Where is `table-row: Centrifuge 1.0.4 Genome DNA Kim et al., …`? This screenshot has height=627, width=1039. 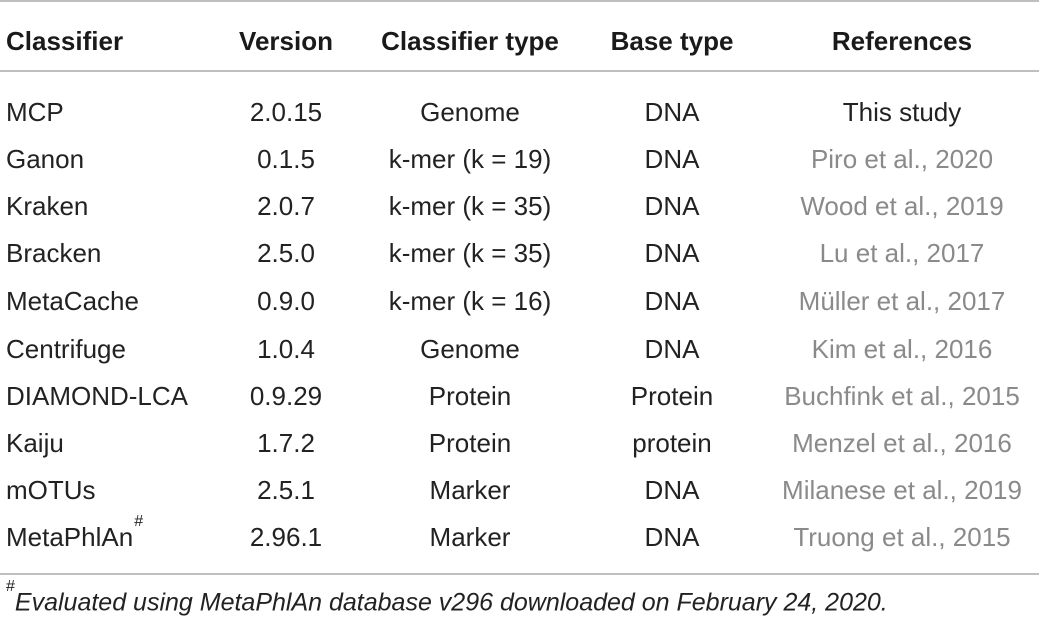
table-row: Centrifuge 1.0.4 Genome DNA Kim et al., … is located at coordinates (519, 349).